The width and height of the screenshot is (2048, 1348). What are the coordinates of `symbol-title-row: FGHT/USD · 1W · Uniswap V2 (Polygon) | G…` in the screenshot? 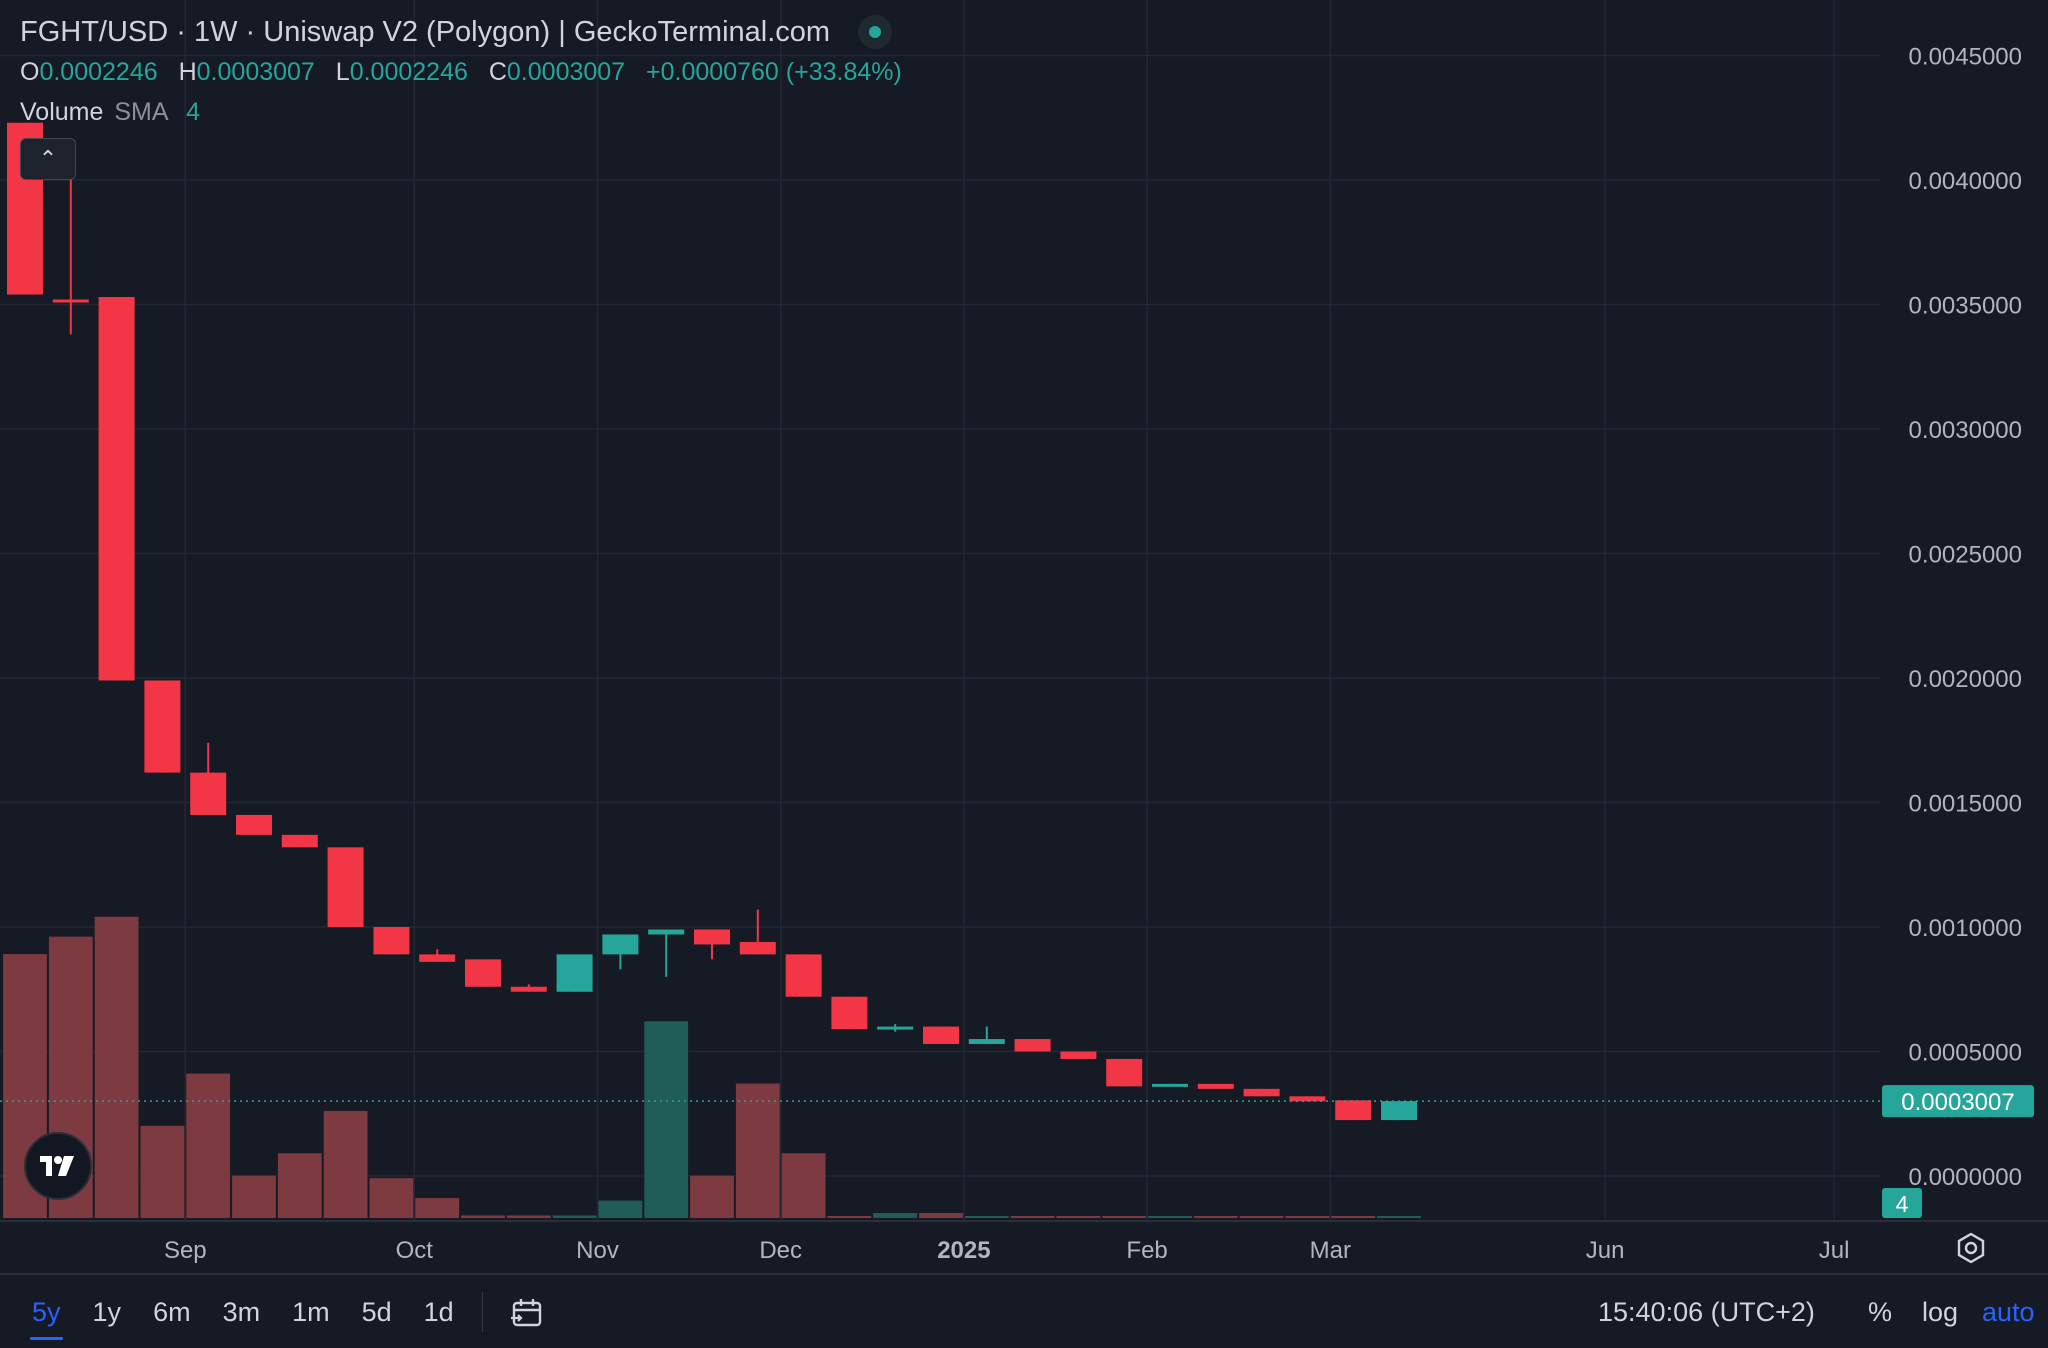 It's located at (468, 32).